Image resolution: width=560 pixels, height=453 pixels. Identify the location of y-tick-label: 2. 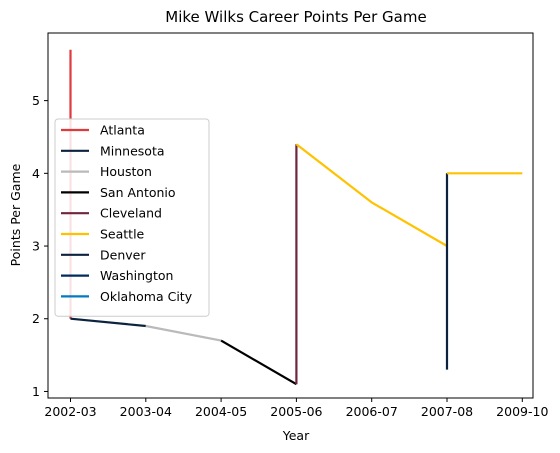
(36, 318).